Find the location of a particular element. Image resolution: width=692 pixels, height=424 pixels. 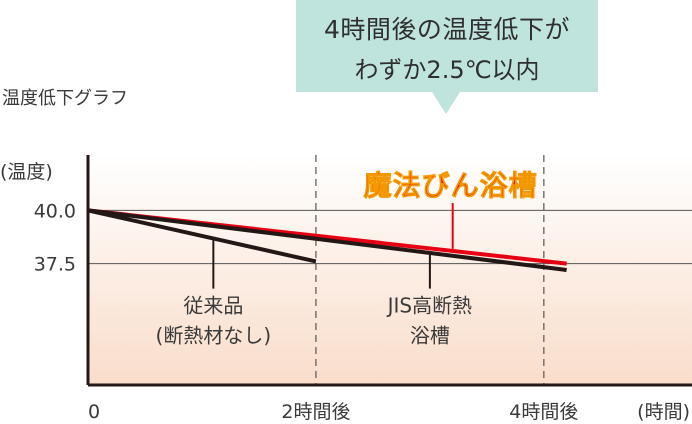

x-axis-title: (時間) is located at coordinates (663, 412).